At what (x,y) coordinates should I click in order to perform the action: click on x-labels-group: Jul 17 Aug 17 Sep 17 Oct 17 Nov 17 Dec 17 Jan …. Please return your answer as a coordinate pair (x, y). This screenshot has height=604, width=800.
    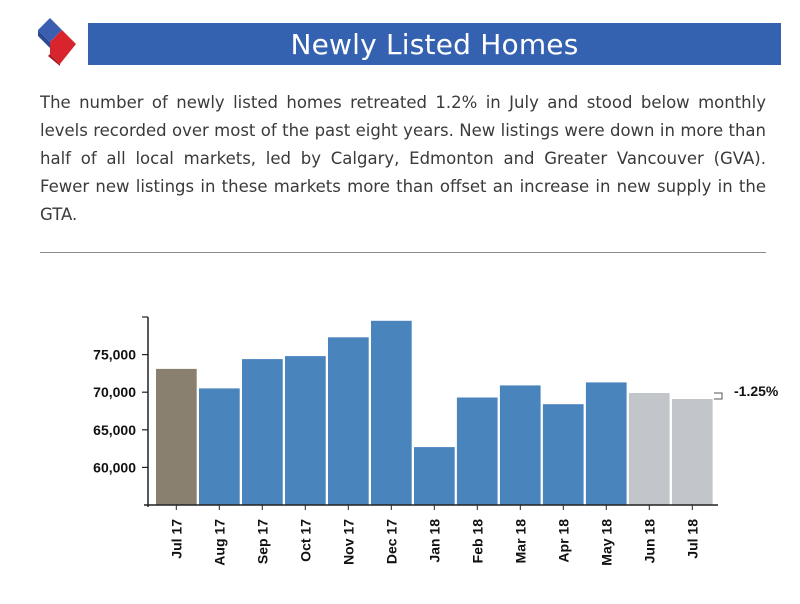
    Looking at the image, I should click on (434, 535).